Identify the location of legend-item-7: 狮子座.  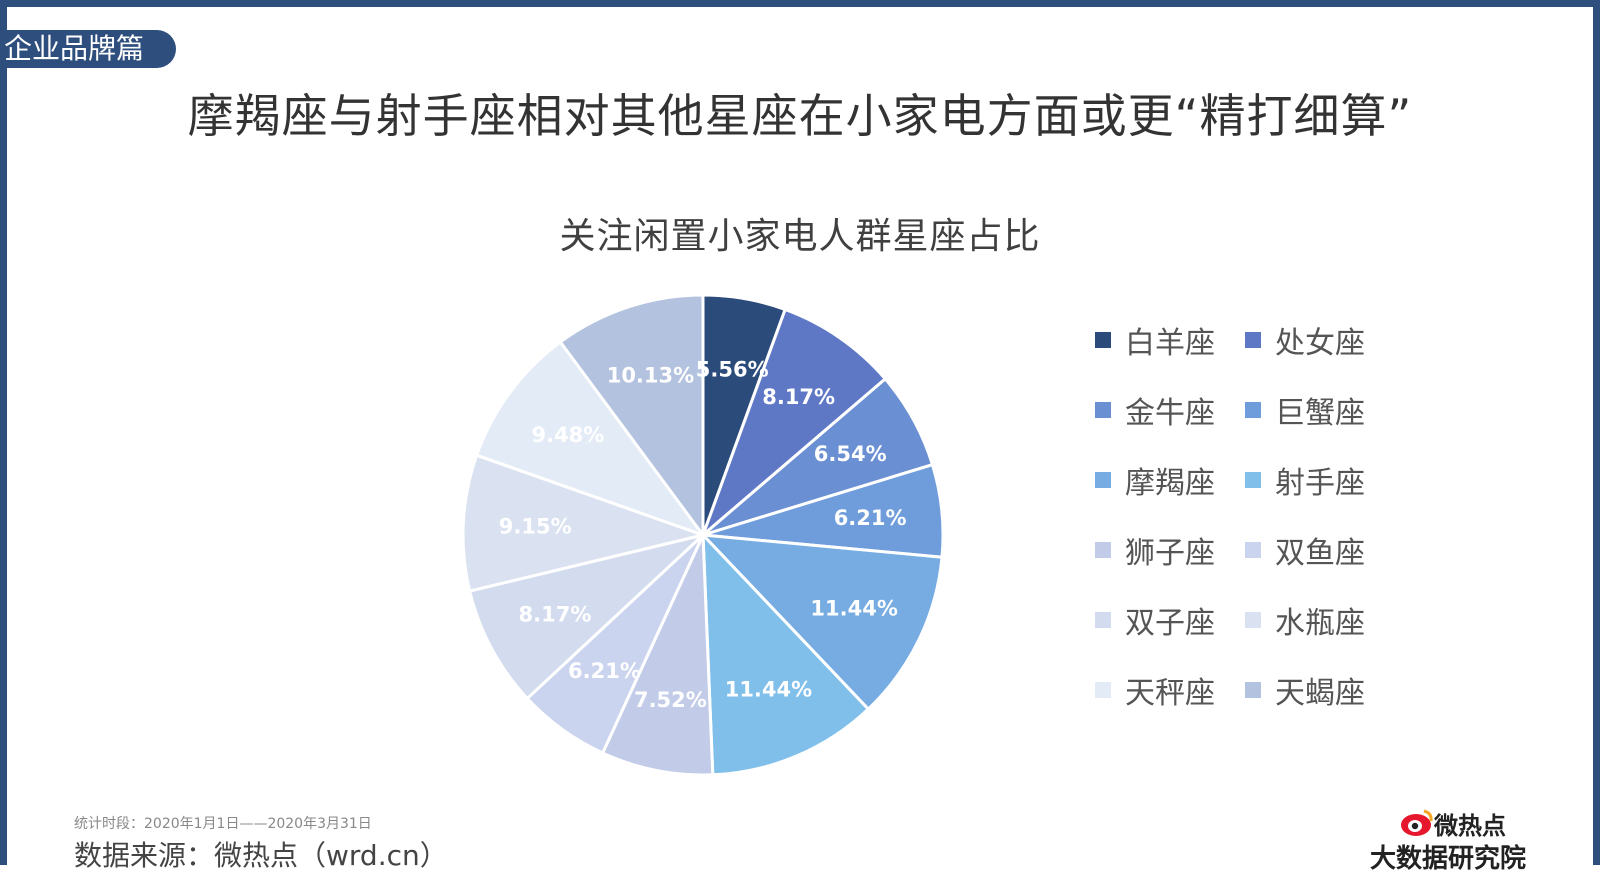
(1170, 551).